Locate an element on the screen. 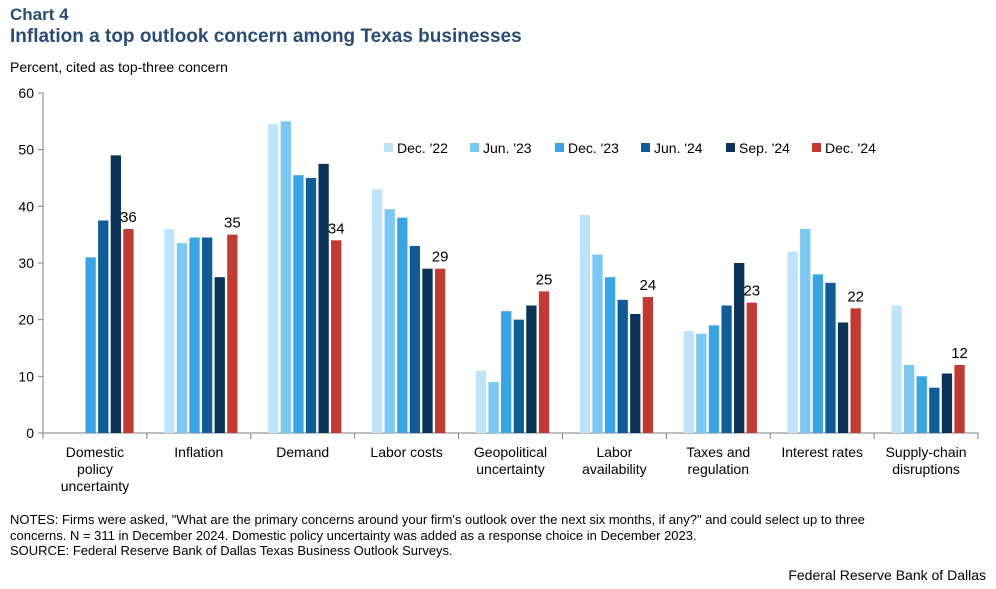 Image resolution: width=996 pixels, height=589 pixels. data-label: 25 is located at coordinates (544, 279).